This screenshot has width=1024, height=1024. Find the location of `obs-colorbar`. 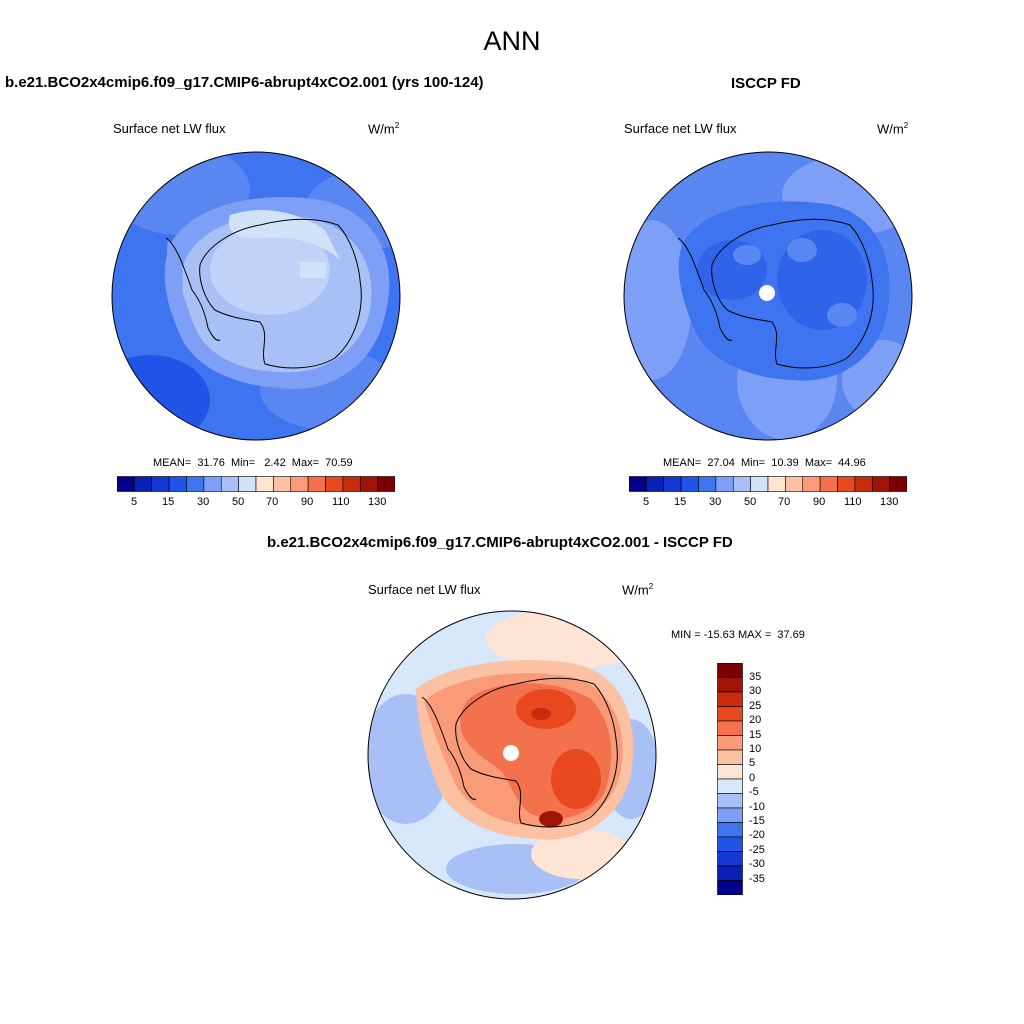

obs-colorbar is located at coordinates (768, 484).